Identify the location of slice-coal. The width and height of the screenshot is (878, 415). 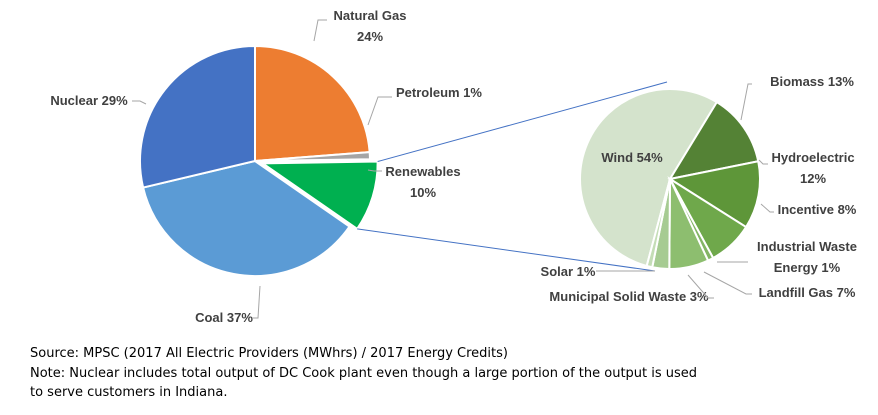
(246, 218).